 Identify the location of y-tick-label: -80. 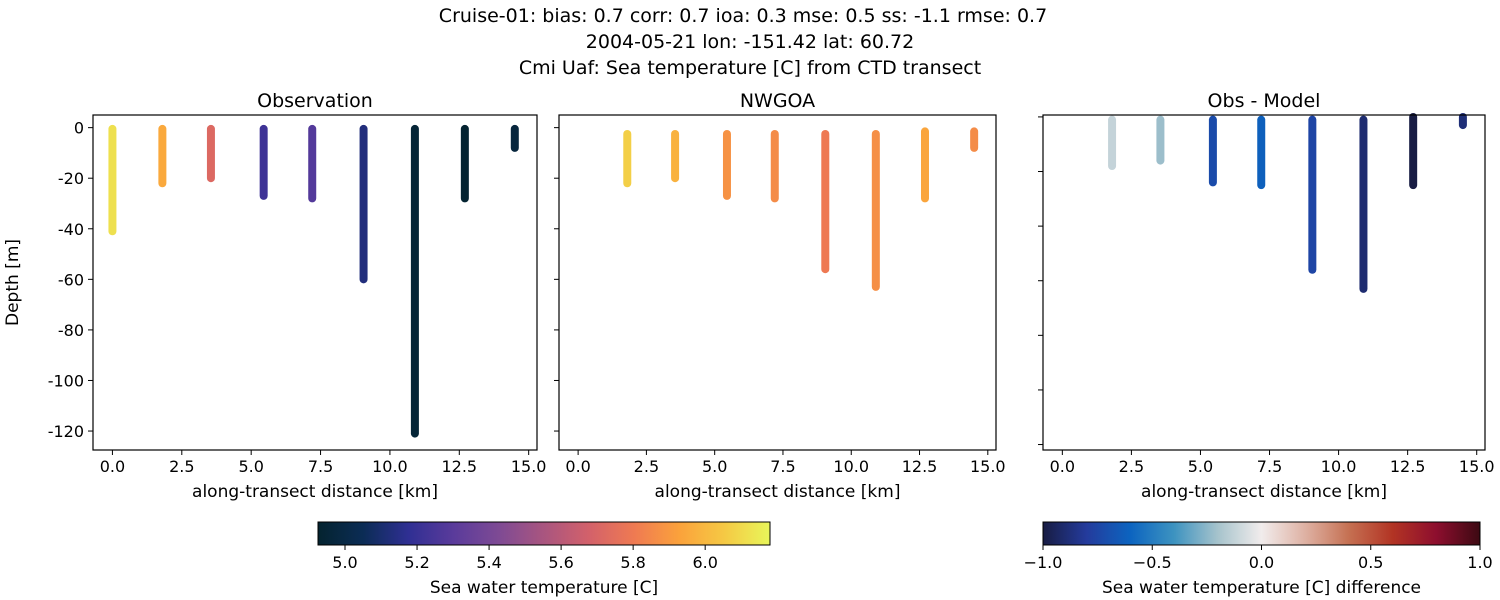
(71, 330).